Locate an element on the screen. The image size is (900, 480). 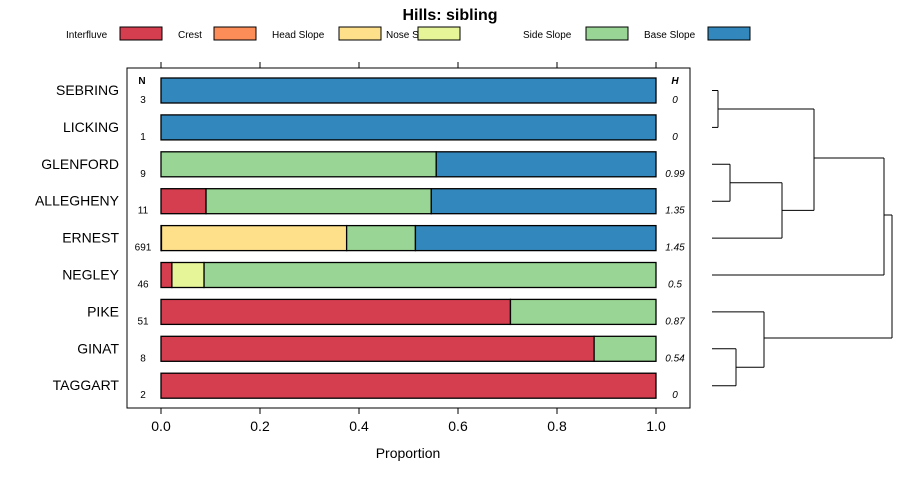
dendrogram is located at coordinates (802, 238).